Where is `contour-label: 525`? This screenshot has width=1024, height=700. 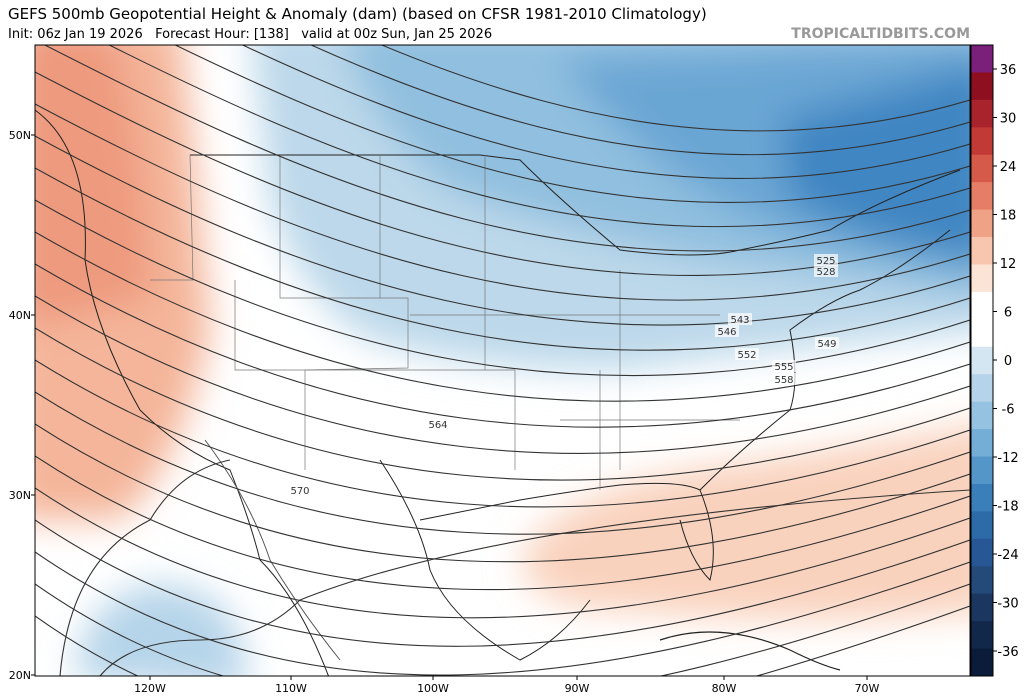 contour-label: 525 is located at coordinates (825, 261).